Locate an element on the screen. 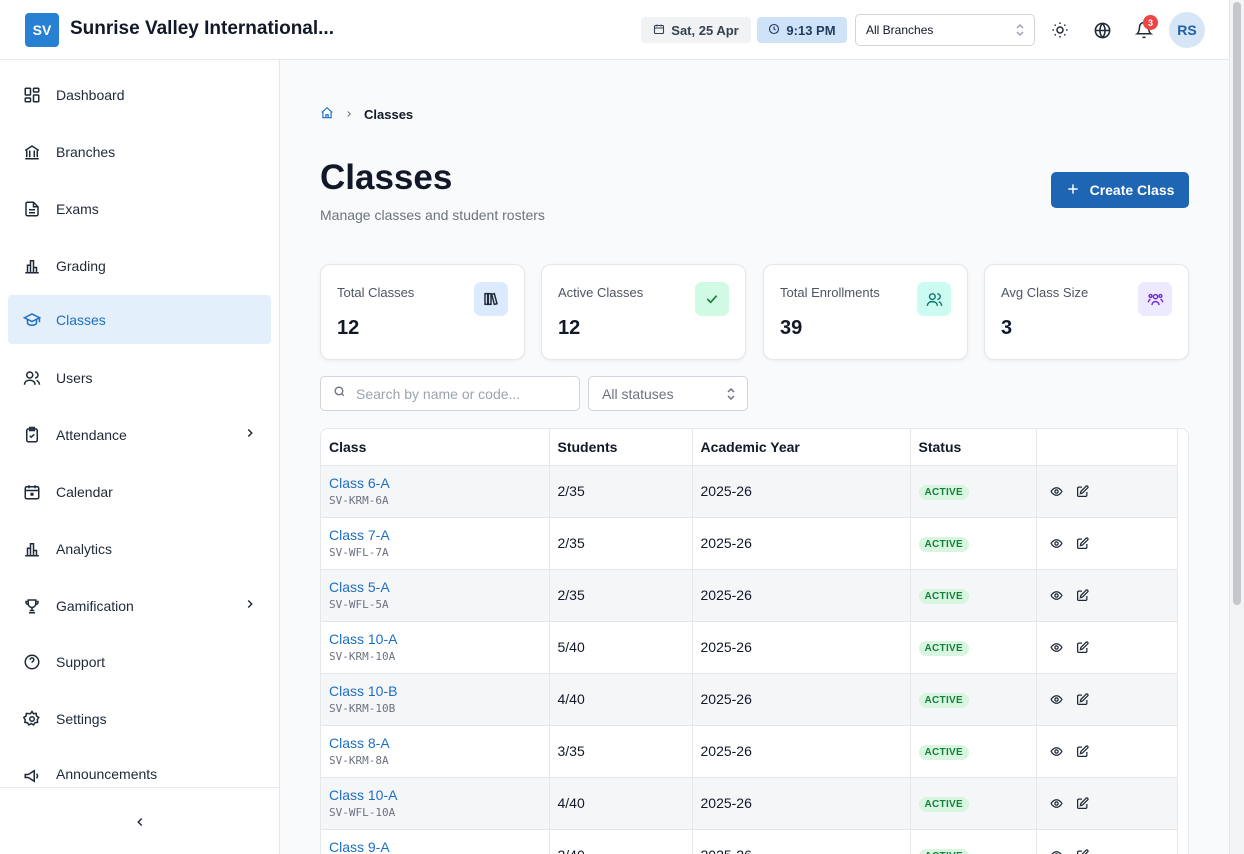  class-name-link: Class 9-A is located at coordinates (359, 846).